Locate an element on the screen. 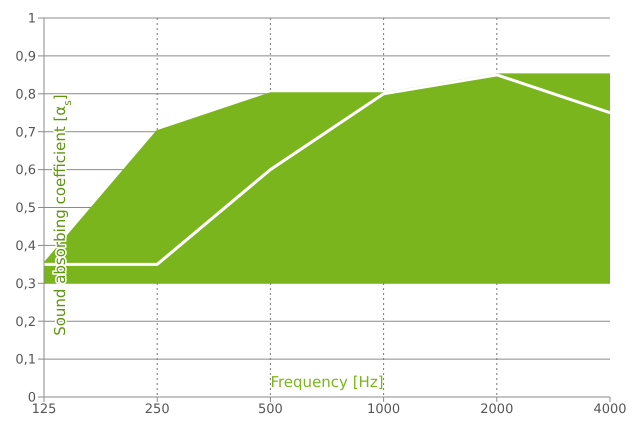 This screenshot has width=634, height=423. x-tick-label: 500 is located at coordinates (270, 410).